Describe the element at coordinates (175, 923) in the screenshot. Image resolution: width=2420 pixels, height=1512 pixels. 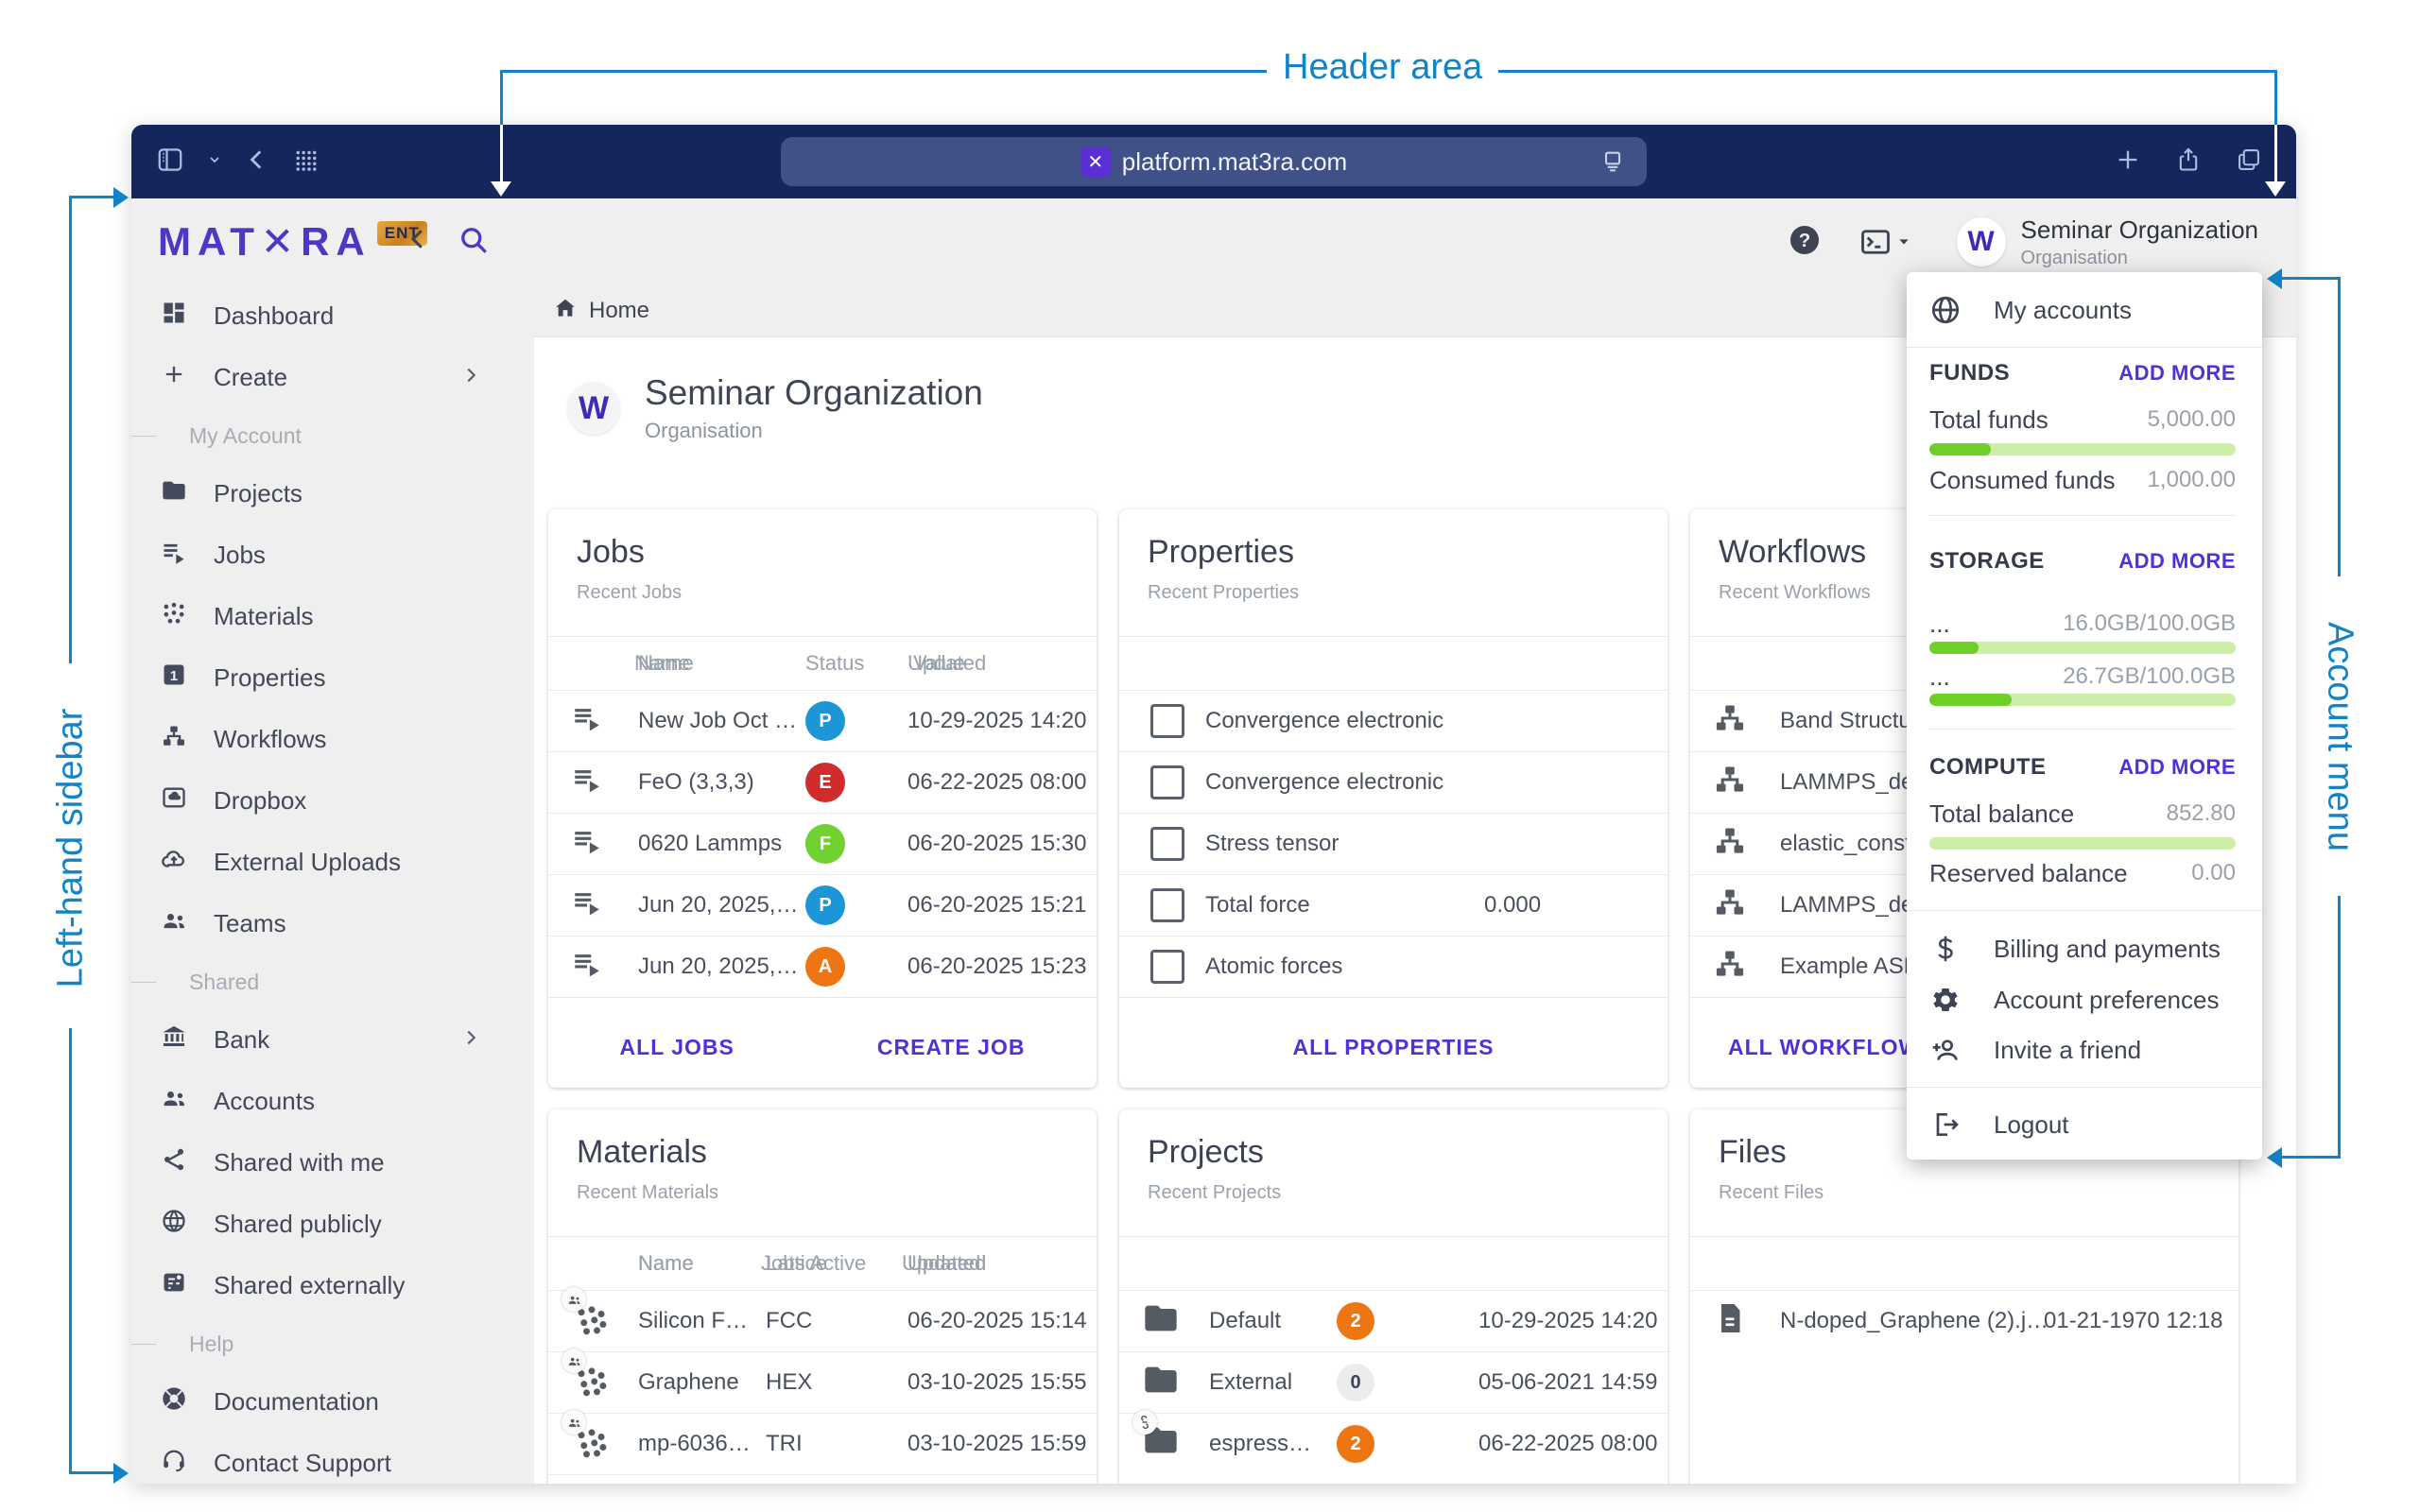
I see `people-icon` at that location.